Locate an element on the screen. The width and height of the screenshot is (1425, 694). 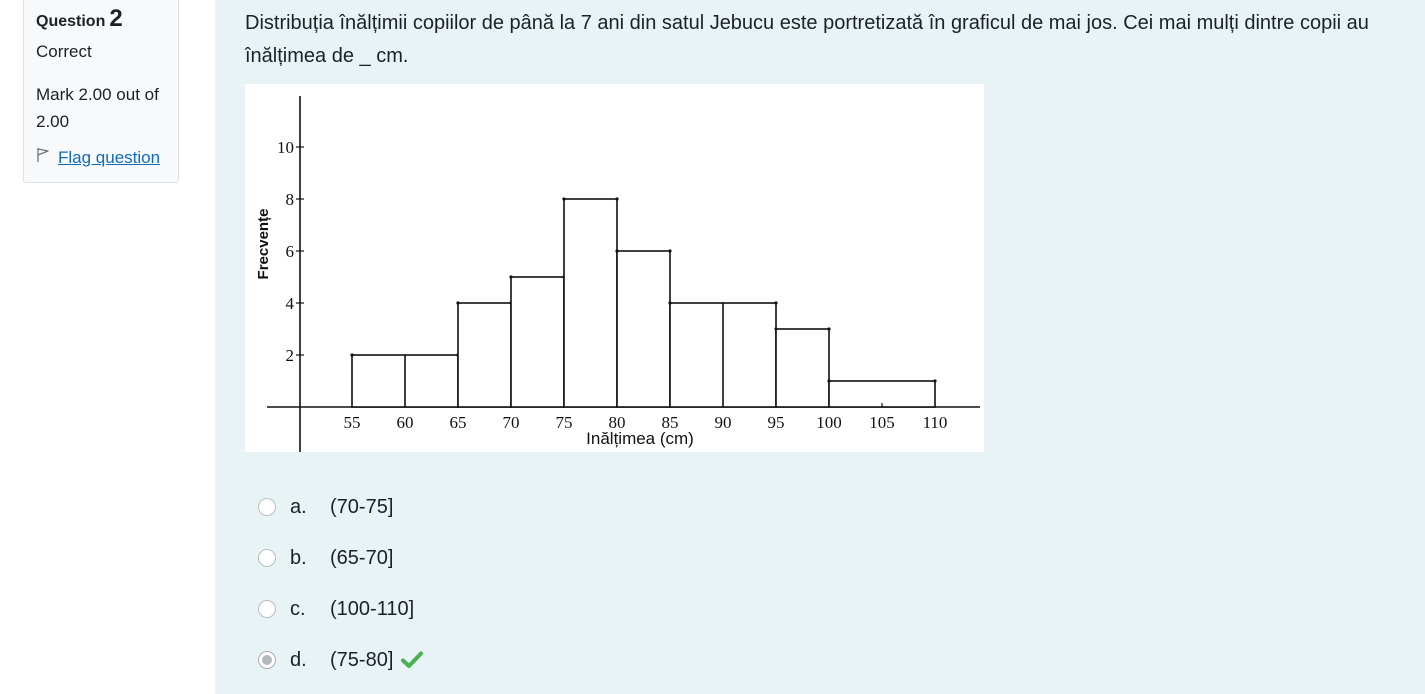
answer-letter: a. is located at coordinates (298, 506).